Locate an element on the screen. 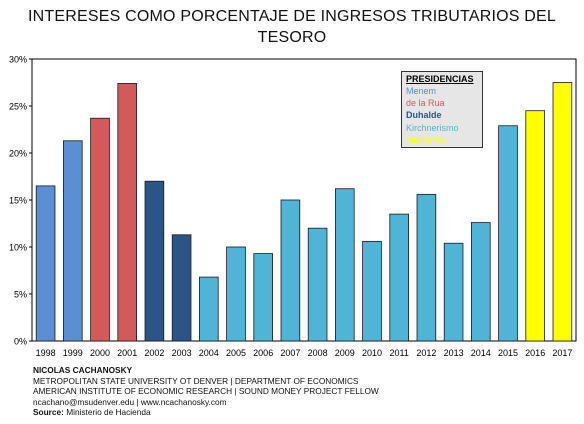  x-tick-label: 2015 is located at coordinates (508, 353).